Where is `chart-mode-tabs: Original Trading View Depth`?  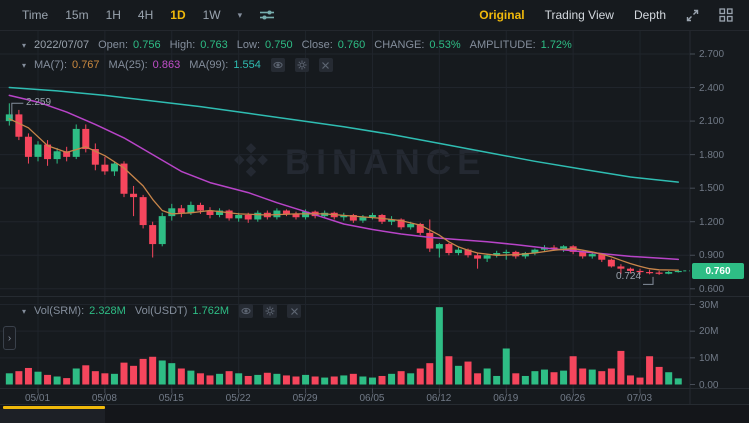
chart-mode-tabs: Original Trading View Depth is located at coordinates (614, 15).